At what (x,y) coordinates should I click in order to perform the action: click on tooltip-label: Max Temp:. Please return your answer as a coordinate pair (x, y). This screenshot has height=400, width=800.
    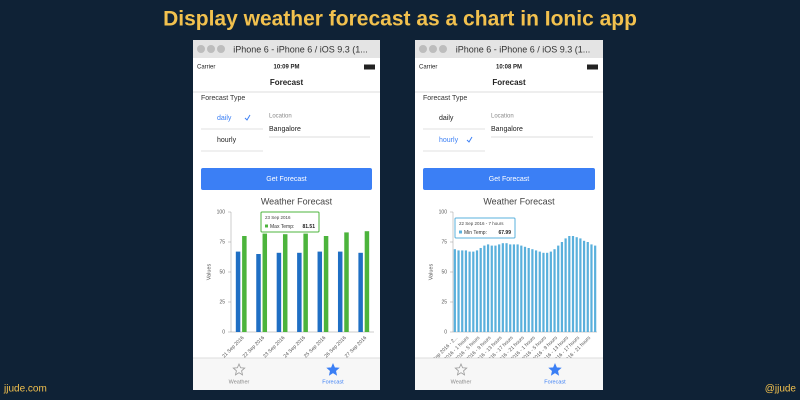
    Looking at the image, I should click on (282, 227).